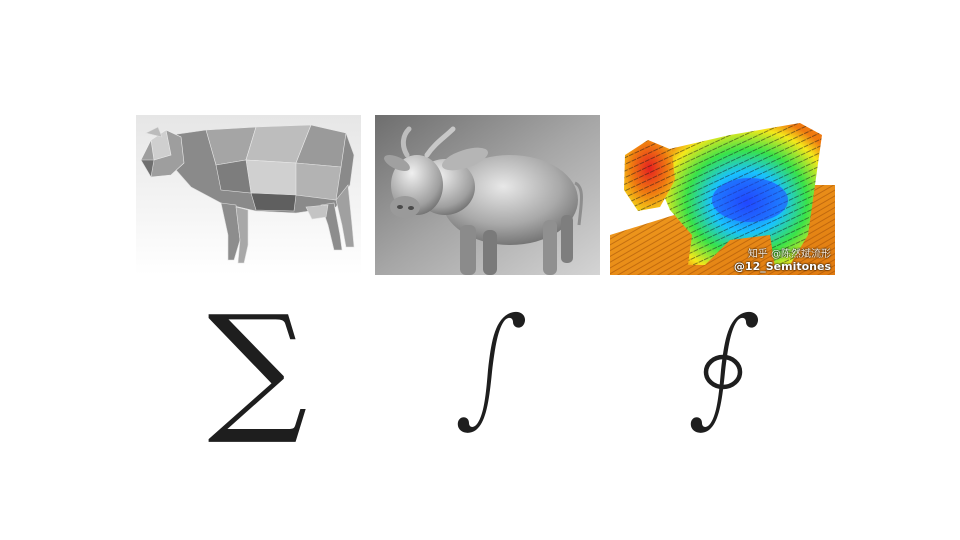 The image size is (960, 540). Describe the element at coordinates (723, 372) in the screenshot. I see `contour-integral-symbol` at that location.